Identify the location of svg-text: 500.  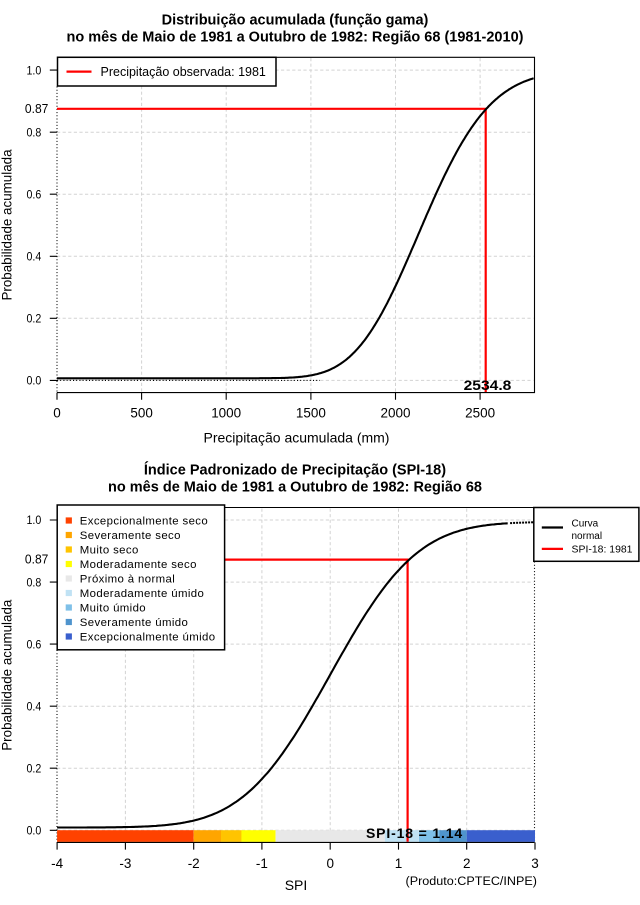
(141, 413).